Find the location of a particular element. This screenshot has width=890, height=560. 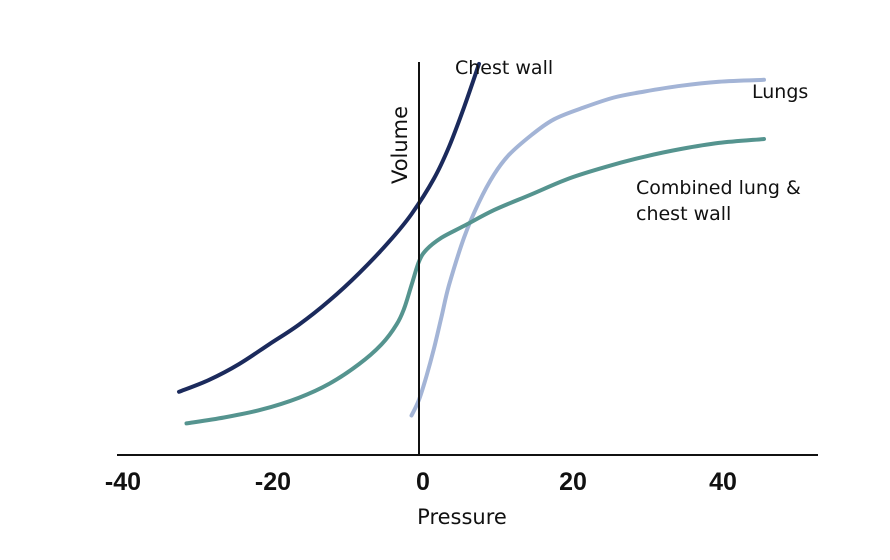

x-tick-labels: -40 -20 0 20 40 is located at coordinates (421, 482).